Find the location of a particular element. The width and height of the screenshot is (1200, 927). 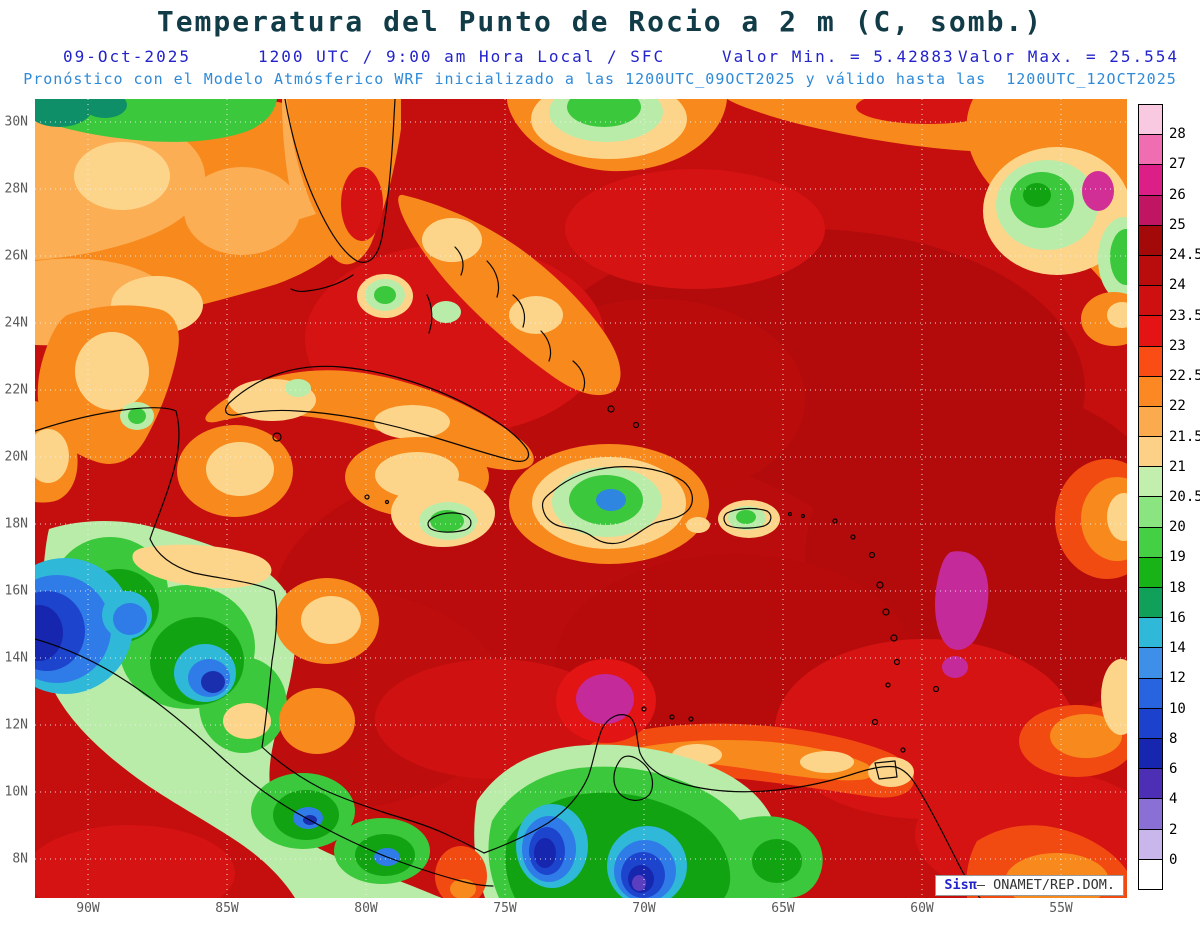

colorbar-tick-label: 26 is located at coordinates (1177, 194).